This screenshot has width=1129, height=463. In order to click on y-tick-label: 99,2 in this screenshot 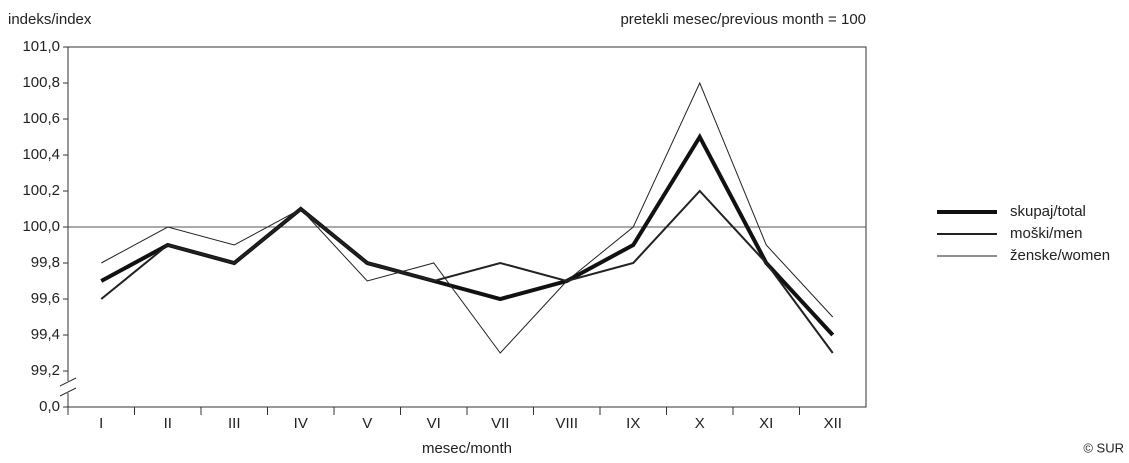, I will do `click(45, 370)`.